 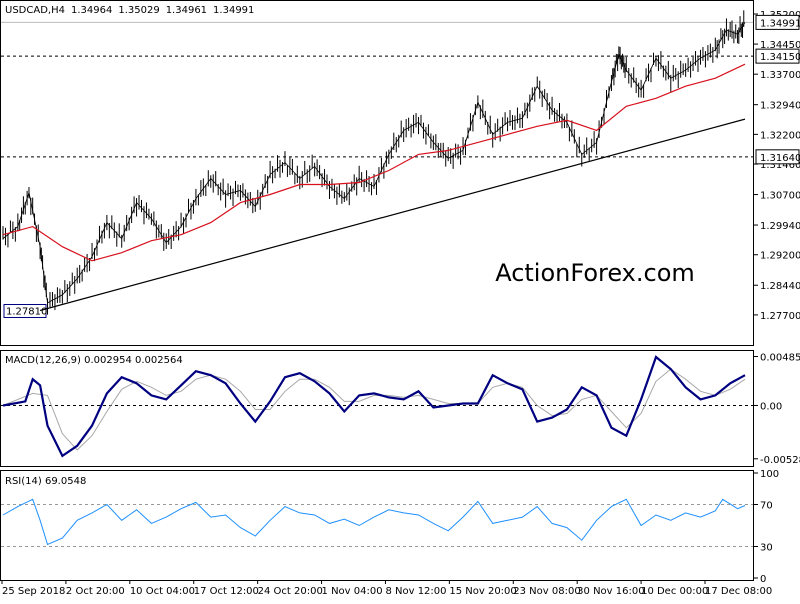 What do you see at coordinates (780, 256) in the screenshot?
I see `price-tick-label: 1.29200` at bounding box center [780, 256].